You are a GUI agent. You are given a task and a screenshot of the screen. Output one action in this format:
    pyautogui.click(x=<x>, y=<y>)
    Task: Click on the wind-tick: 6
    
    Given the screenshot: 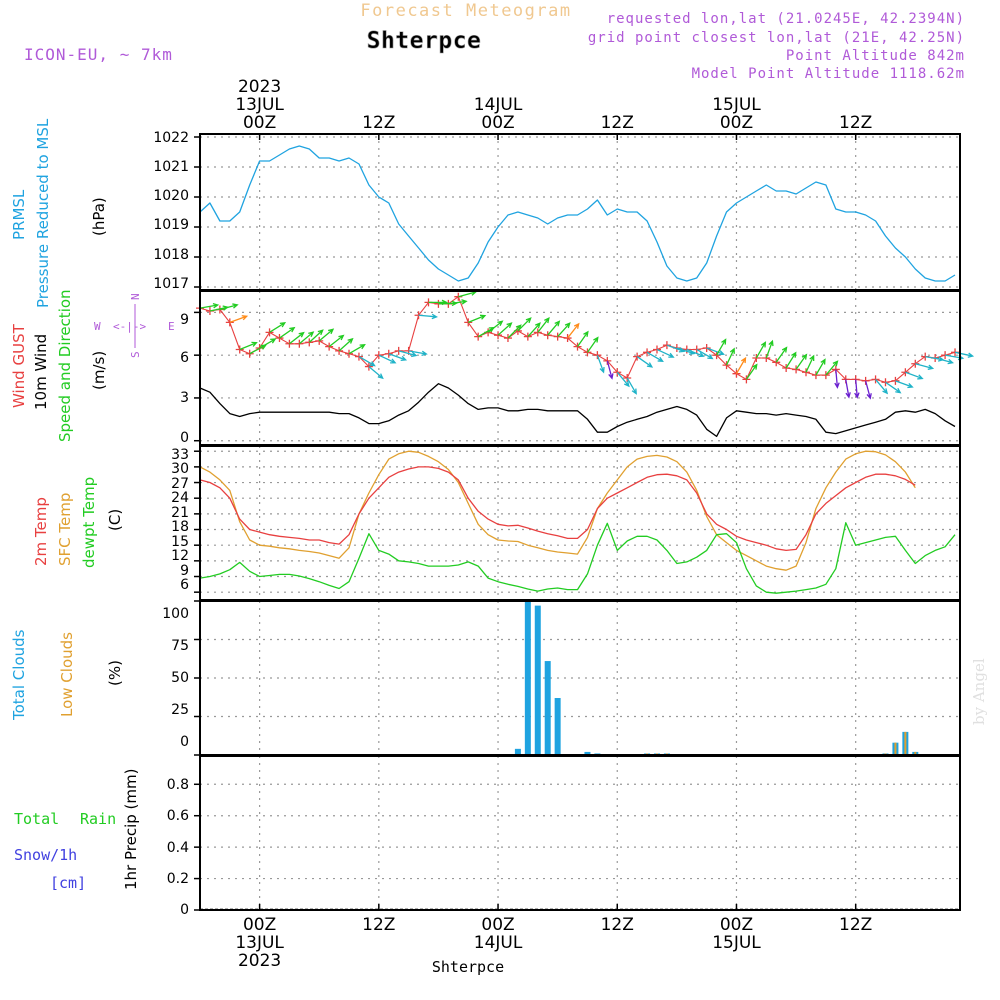 What is the action you would take?
    pyautogui.click(x=184, y=358)
    